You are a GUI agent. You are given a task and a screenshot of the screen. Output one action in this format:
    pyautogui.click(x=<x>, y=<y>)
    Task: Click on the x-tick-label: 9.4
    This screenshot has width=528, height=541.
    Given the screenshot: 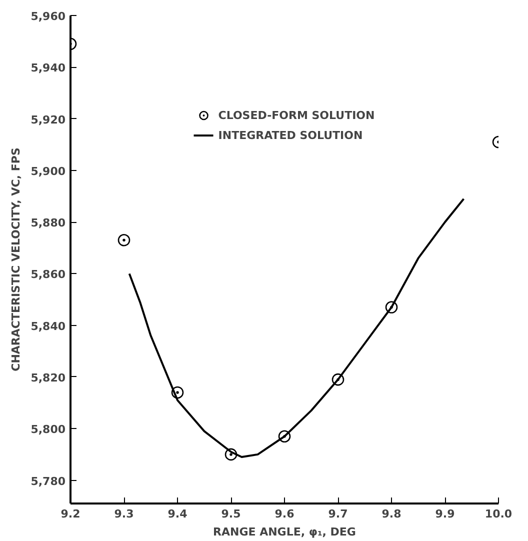 What is the action you would take?
    pyautogui.click(x=178, y=514)
    